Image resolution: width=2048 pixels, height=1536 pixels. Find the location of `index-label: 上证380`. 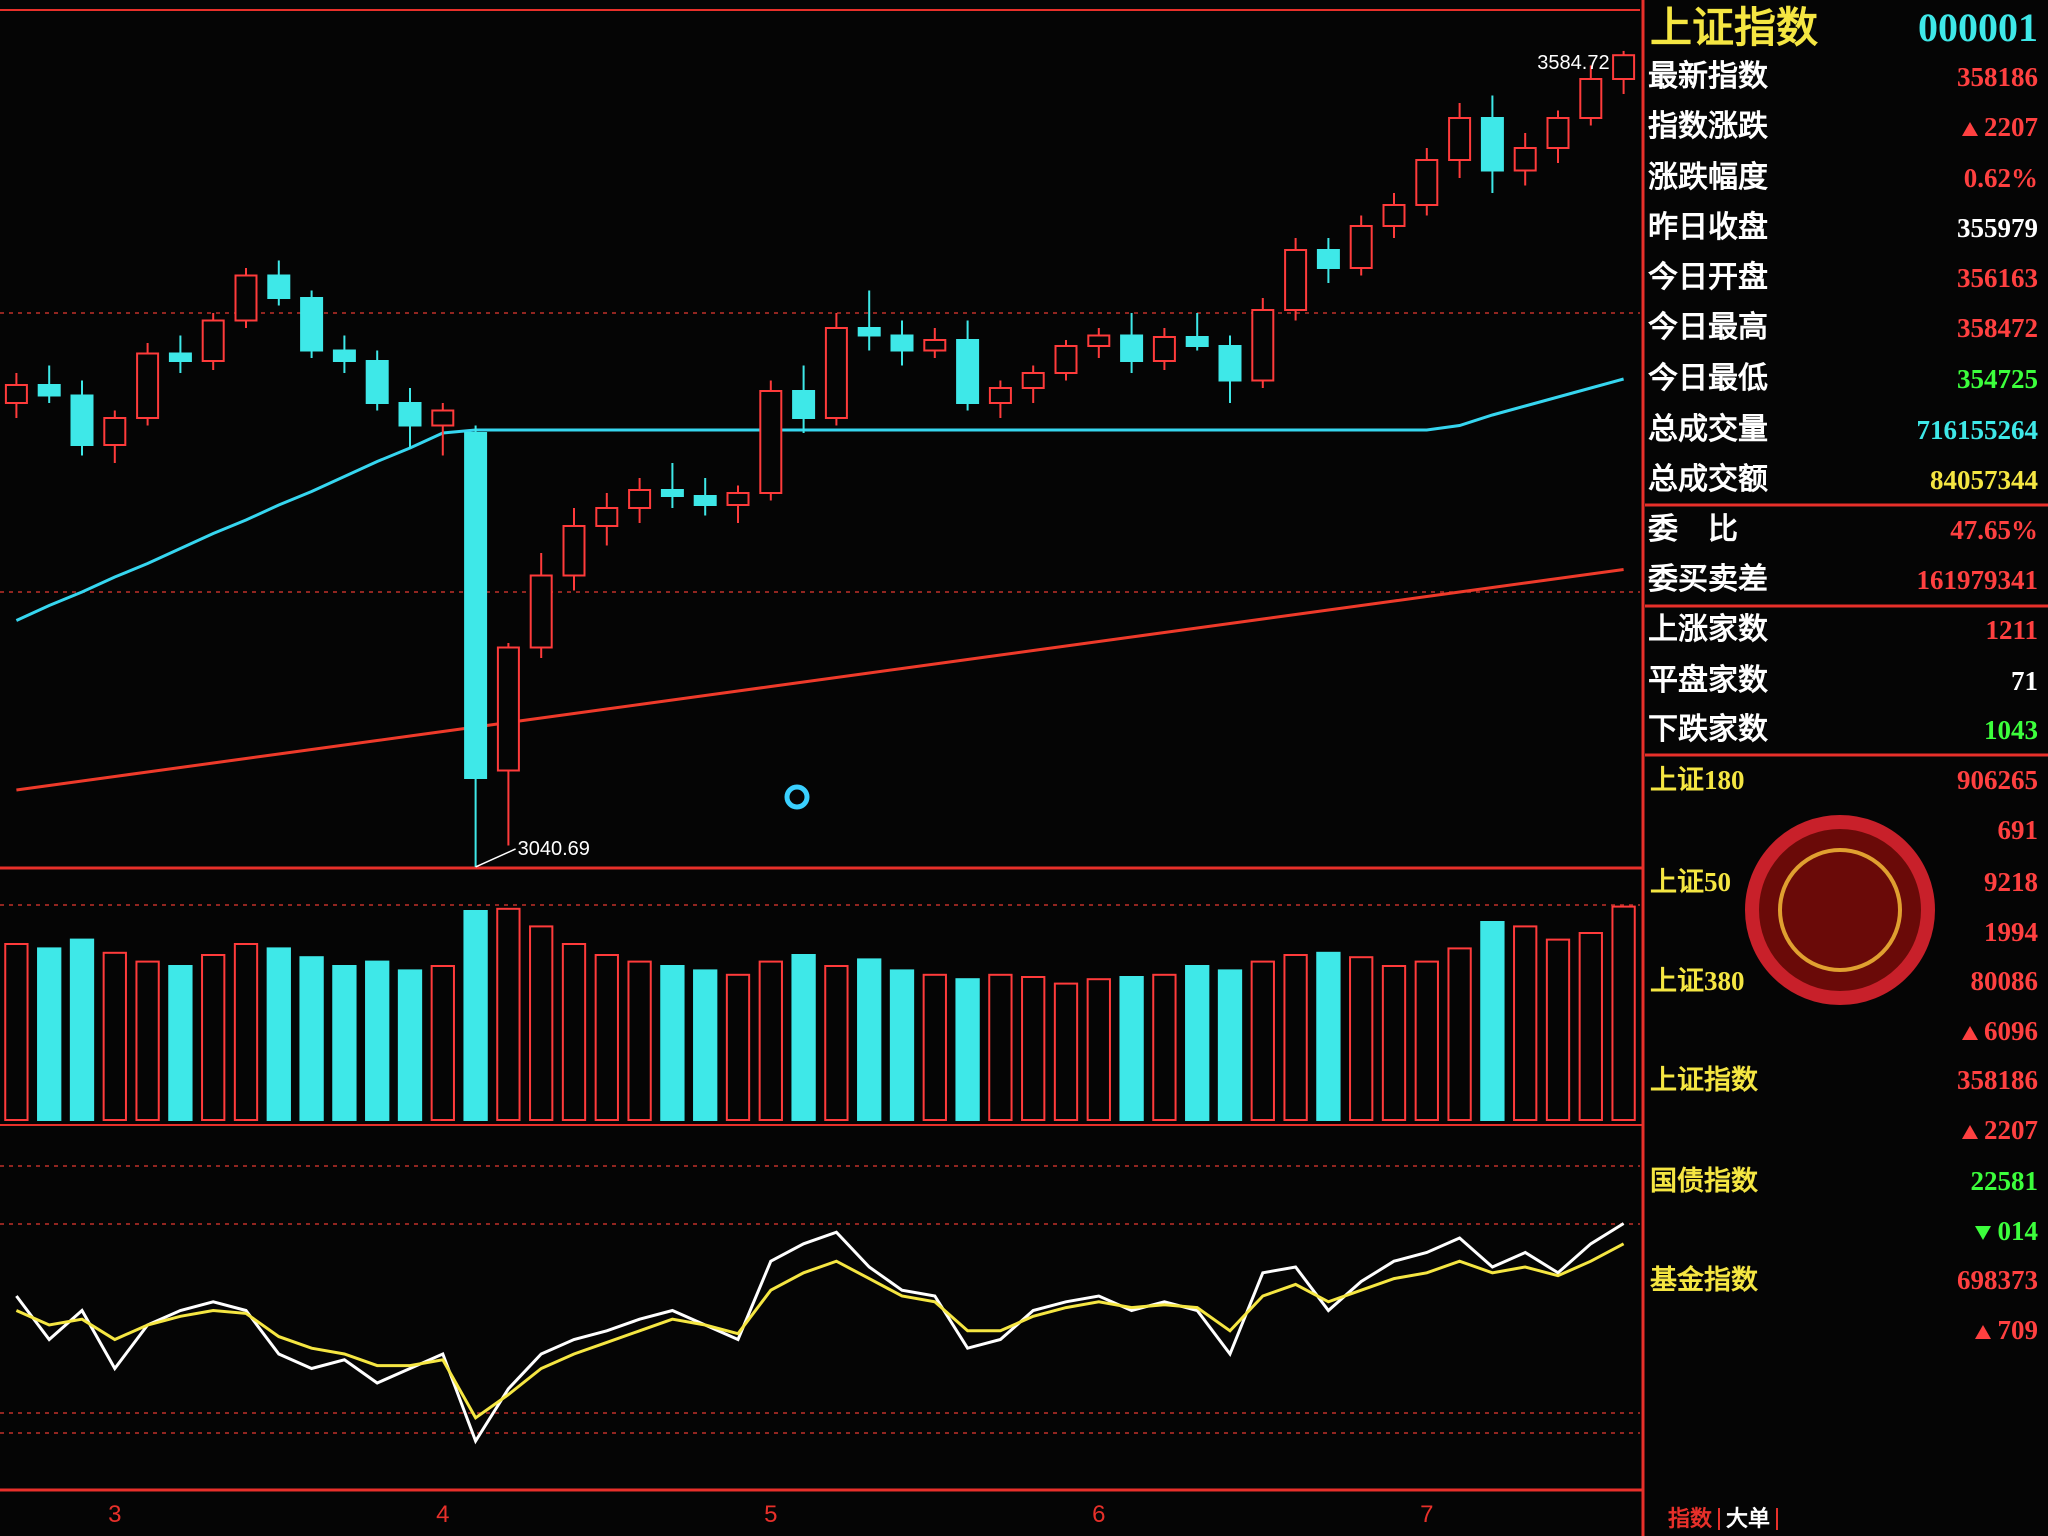

index-label: 上证380 is located at coordinates (1697, 981).